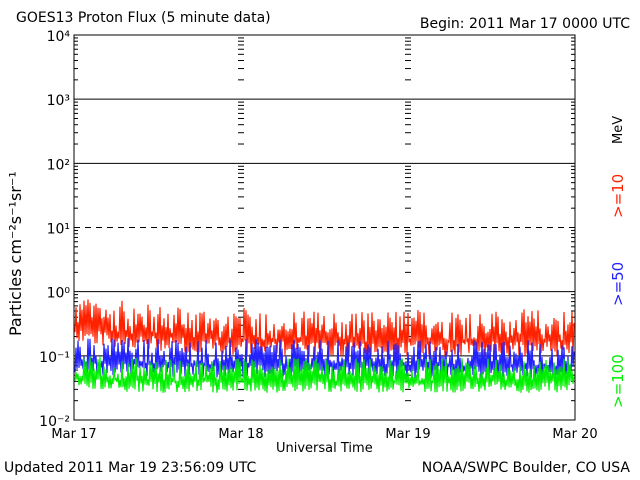 The height and width of the screenshot is (480, 640). I want to click on legend-series-100: >=100, so click(618, 381).